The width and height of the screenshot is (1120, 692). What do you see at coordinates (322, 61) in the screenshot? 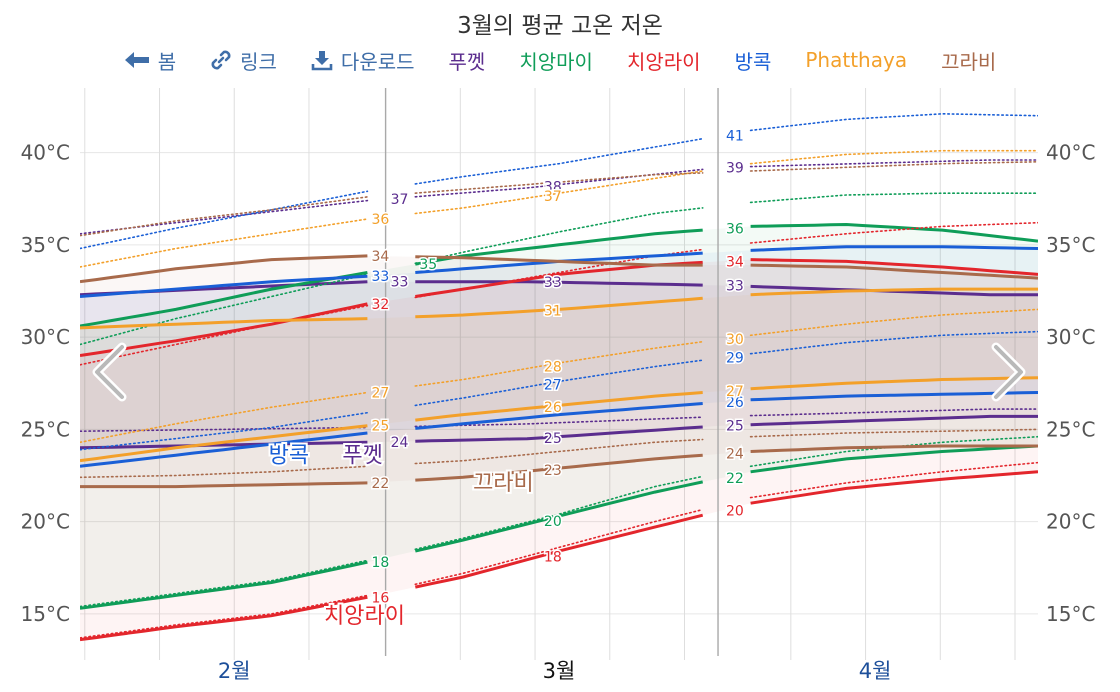
I see `download-icon` at bounding box center [322, 61].